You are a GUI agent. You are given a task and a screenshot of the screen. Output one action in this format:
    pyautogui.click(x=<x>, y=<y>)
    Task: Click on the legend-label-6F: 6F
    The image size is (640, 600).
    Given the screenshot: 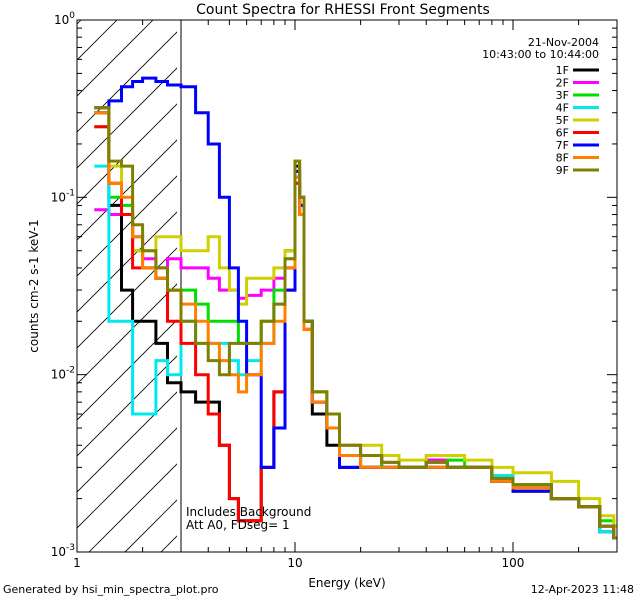 What is the action you would take?
    pyautogui.click(x=562, y=133)
    